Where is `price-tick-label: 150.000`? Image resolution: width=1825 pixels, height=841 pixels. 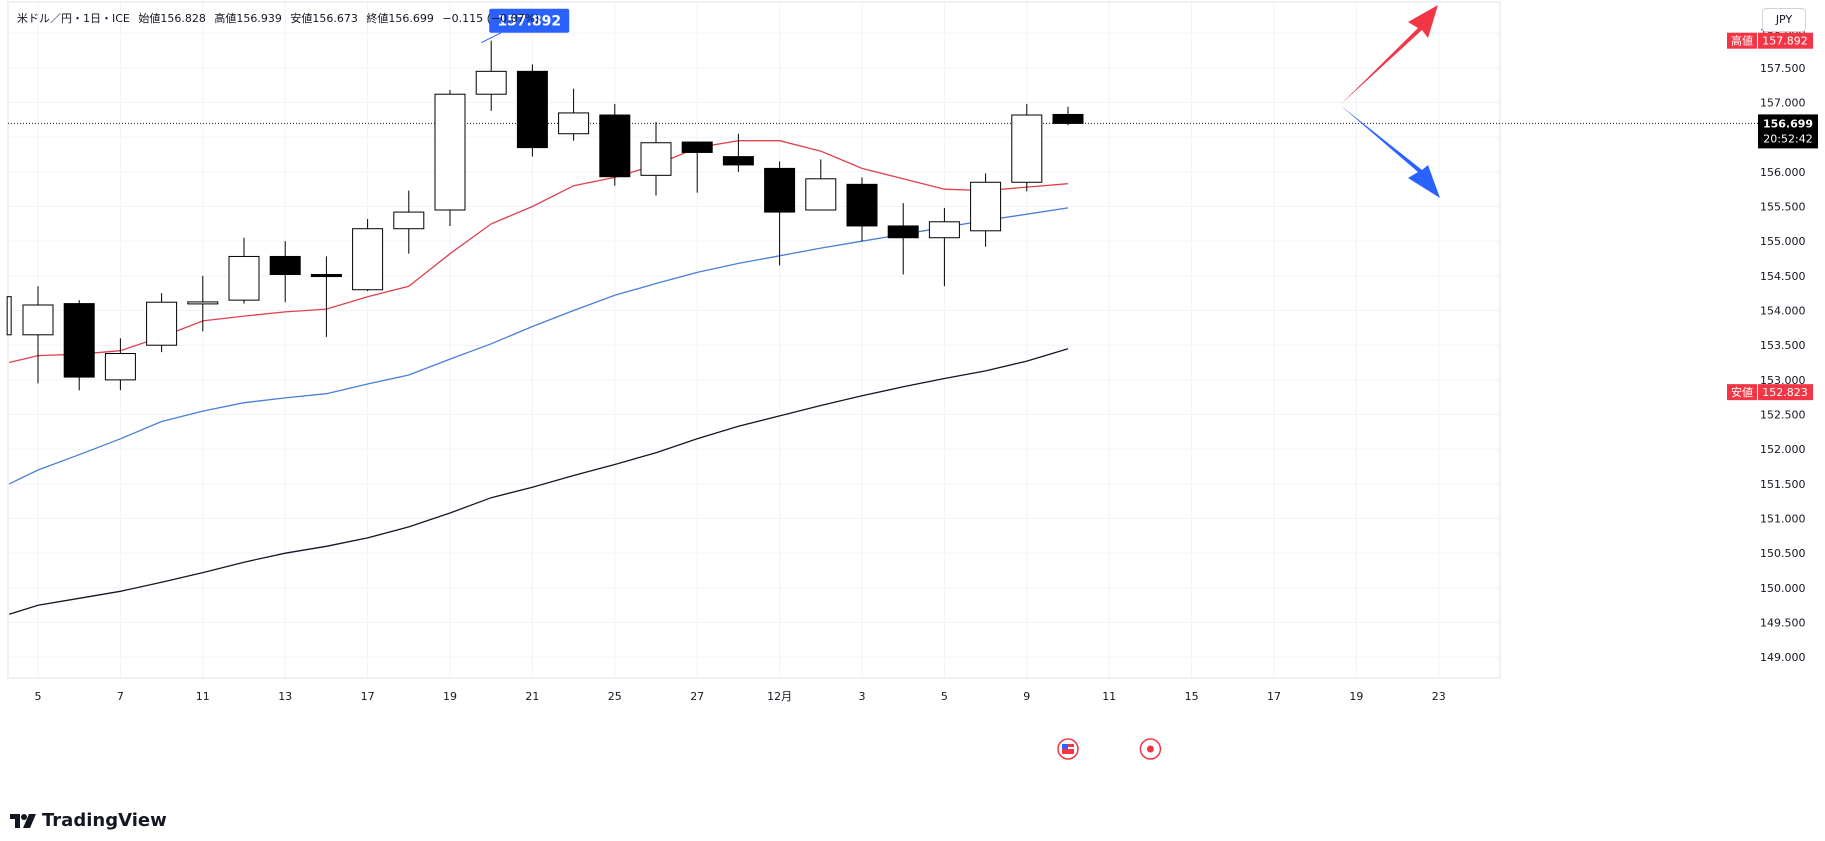
price-tick-label: 150.000 is located at coordinates (1783, 588).